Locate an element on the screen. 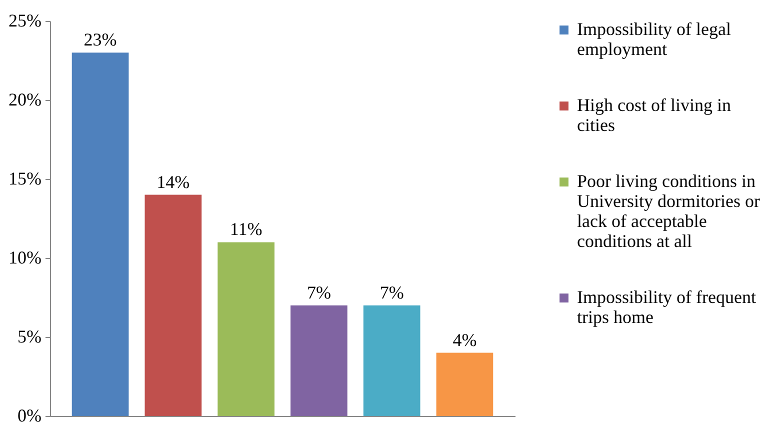 The width and height of the screenshot is (768, 431). y-tick-label: 25% is located at coordinates (25, 20).